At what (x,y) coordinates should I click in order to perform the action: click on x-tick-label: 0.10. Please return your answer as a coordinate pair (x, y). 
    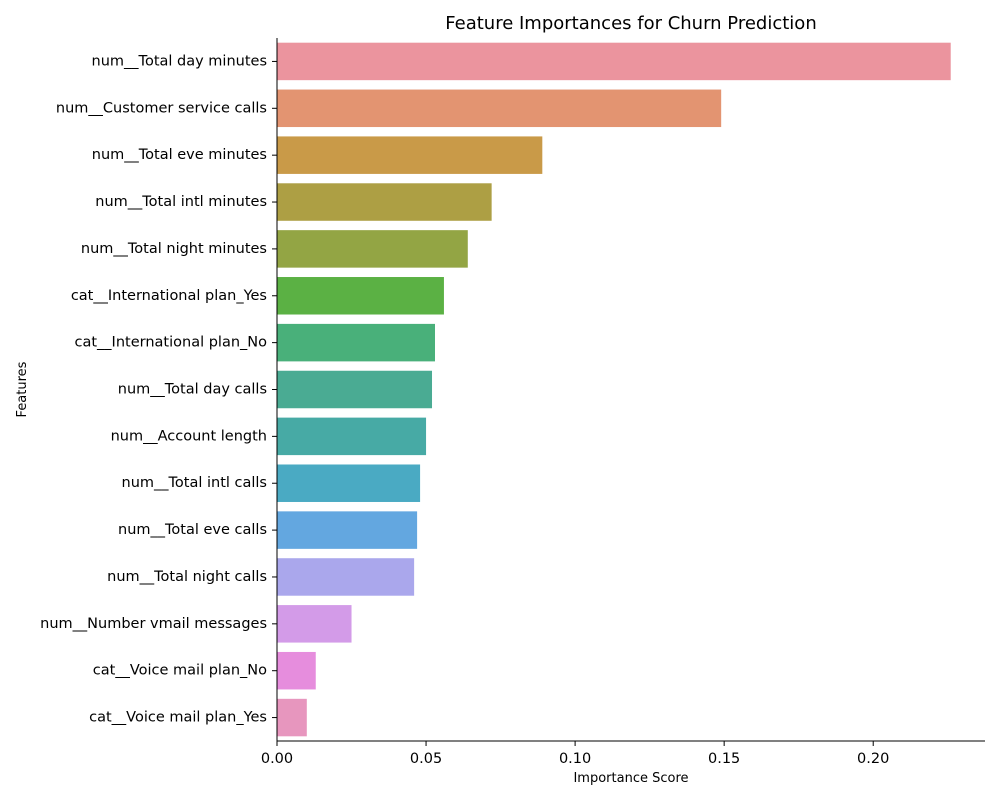
    Looking at the image, I should click on (575, 759).